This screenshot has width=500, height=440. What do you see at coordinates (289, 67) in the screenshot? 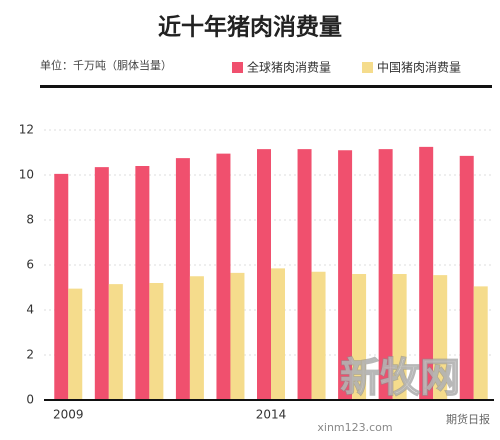
I see `legend-label: 全球猪肉消费量` at bounding box center [289, 67].